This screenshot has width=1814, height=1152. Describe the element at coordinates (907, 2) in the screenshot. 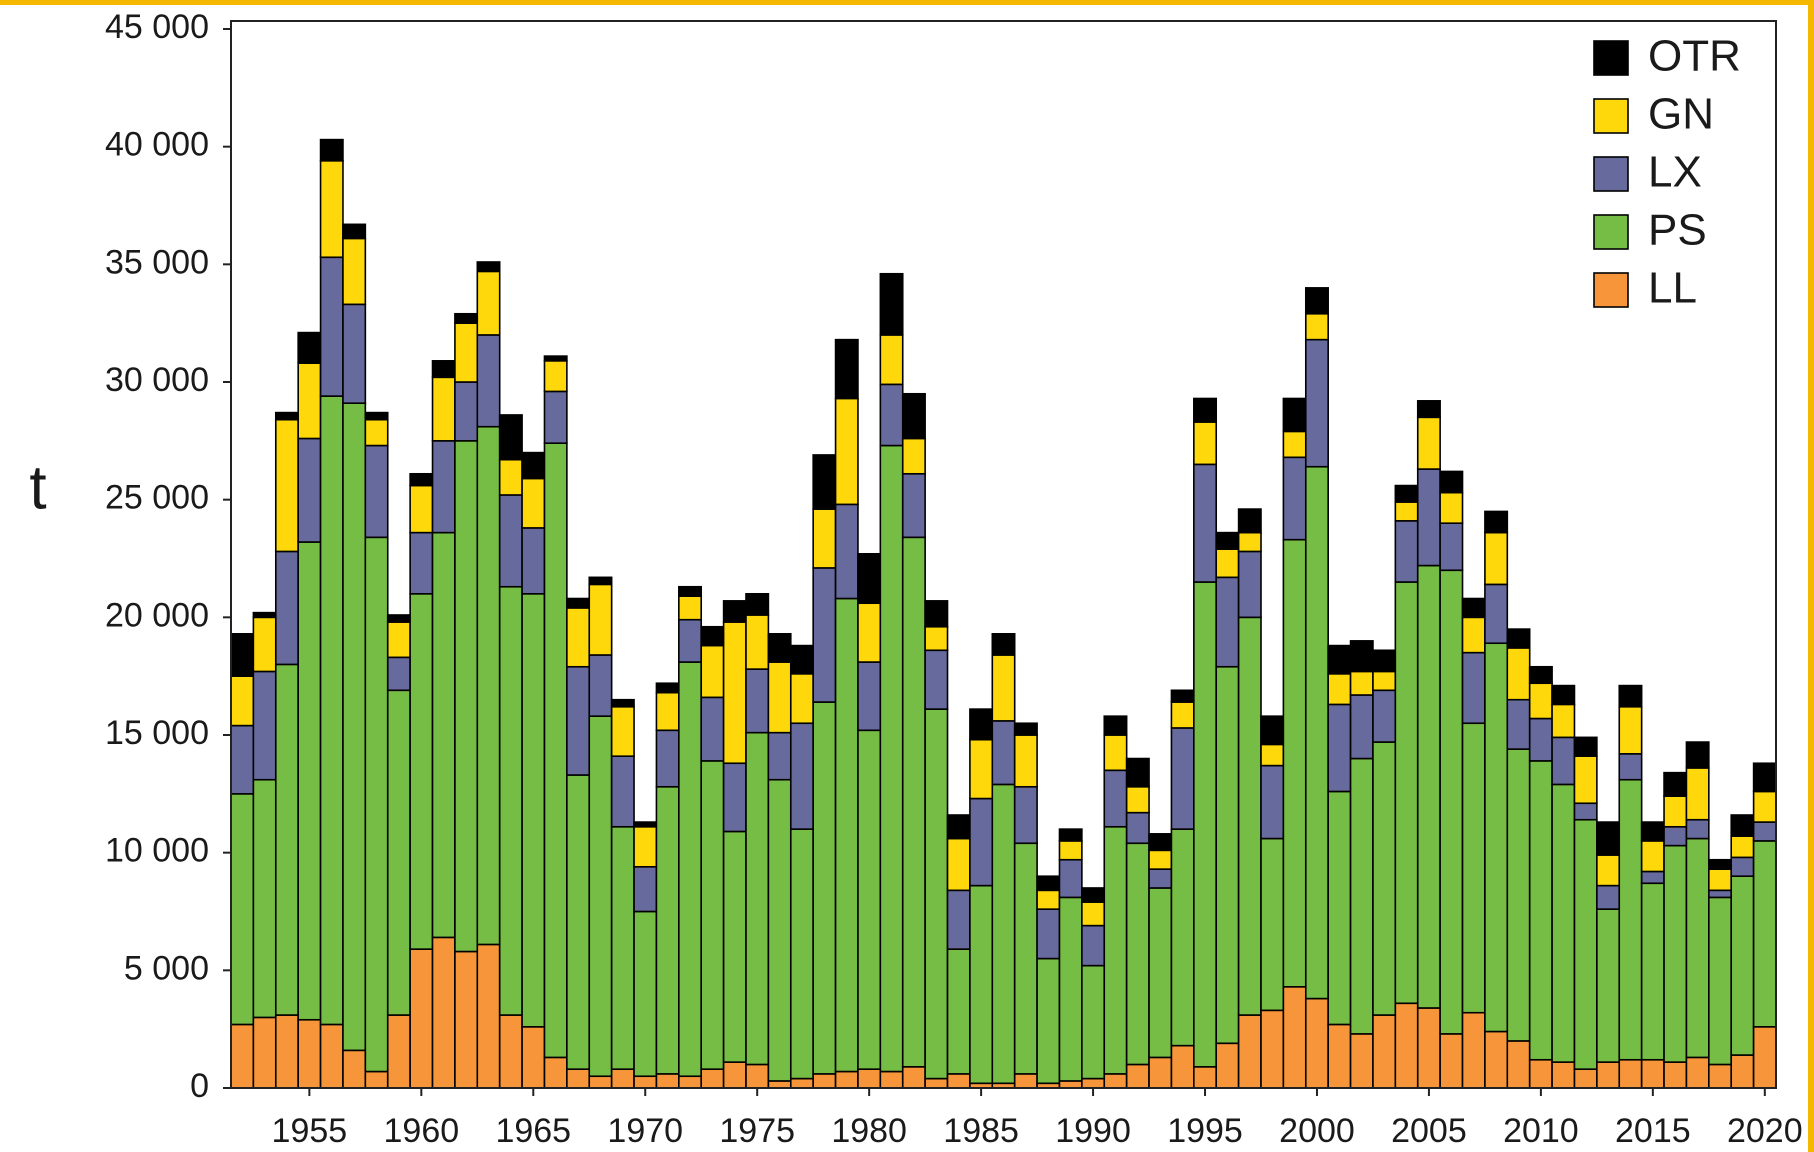

I see `top-stripe` at that location.